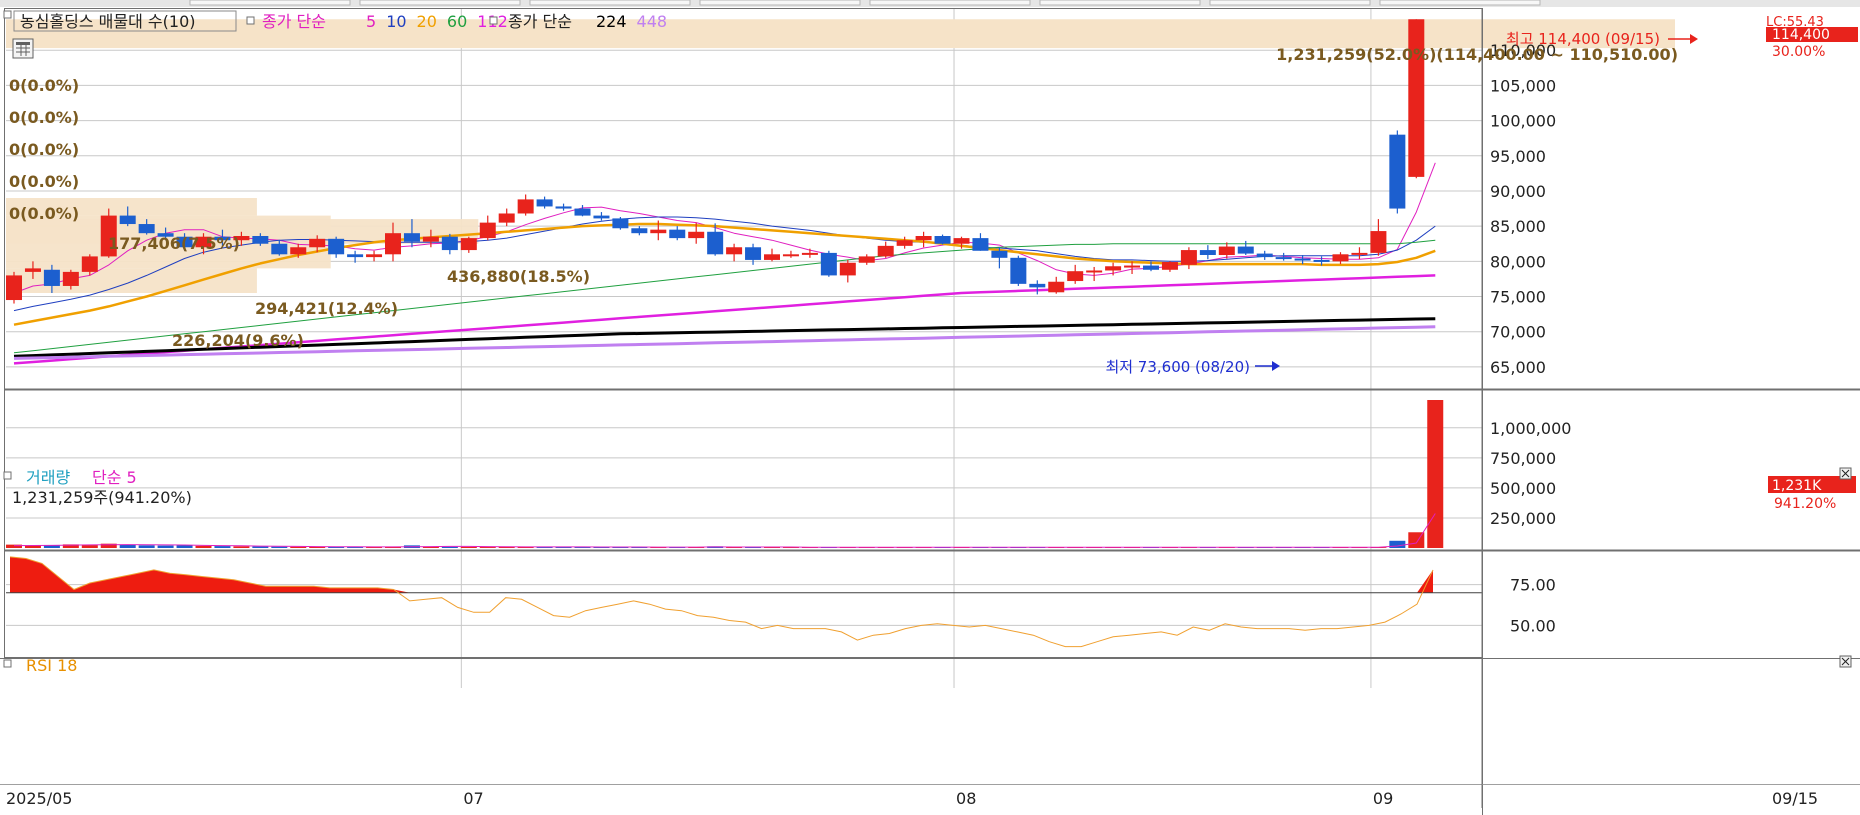  What do you see at coordinates (23, 48) in the screenshot?
I see `calendar-button` at bounding box center [23, 48].